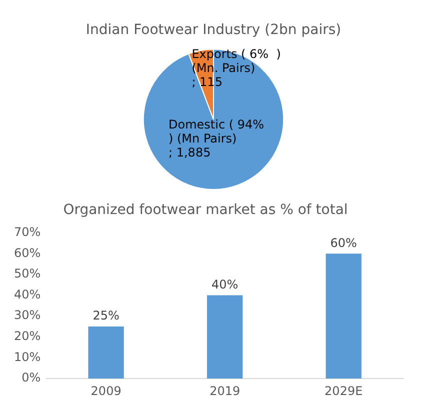 The image size is (427, 415). I want to click on slice-label: Domestic ( 94% ) (Mn Pairs), so click(218, 132).